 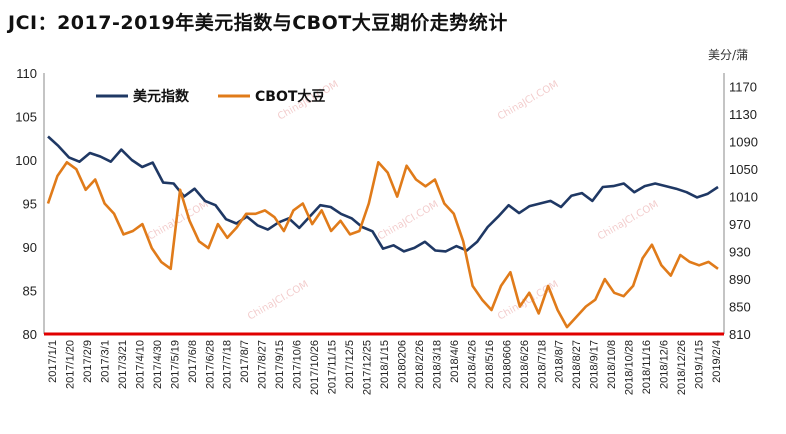 I want to click on x-tick-label: 2018/12/26, so click(x=682, y=367).